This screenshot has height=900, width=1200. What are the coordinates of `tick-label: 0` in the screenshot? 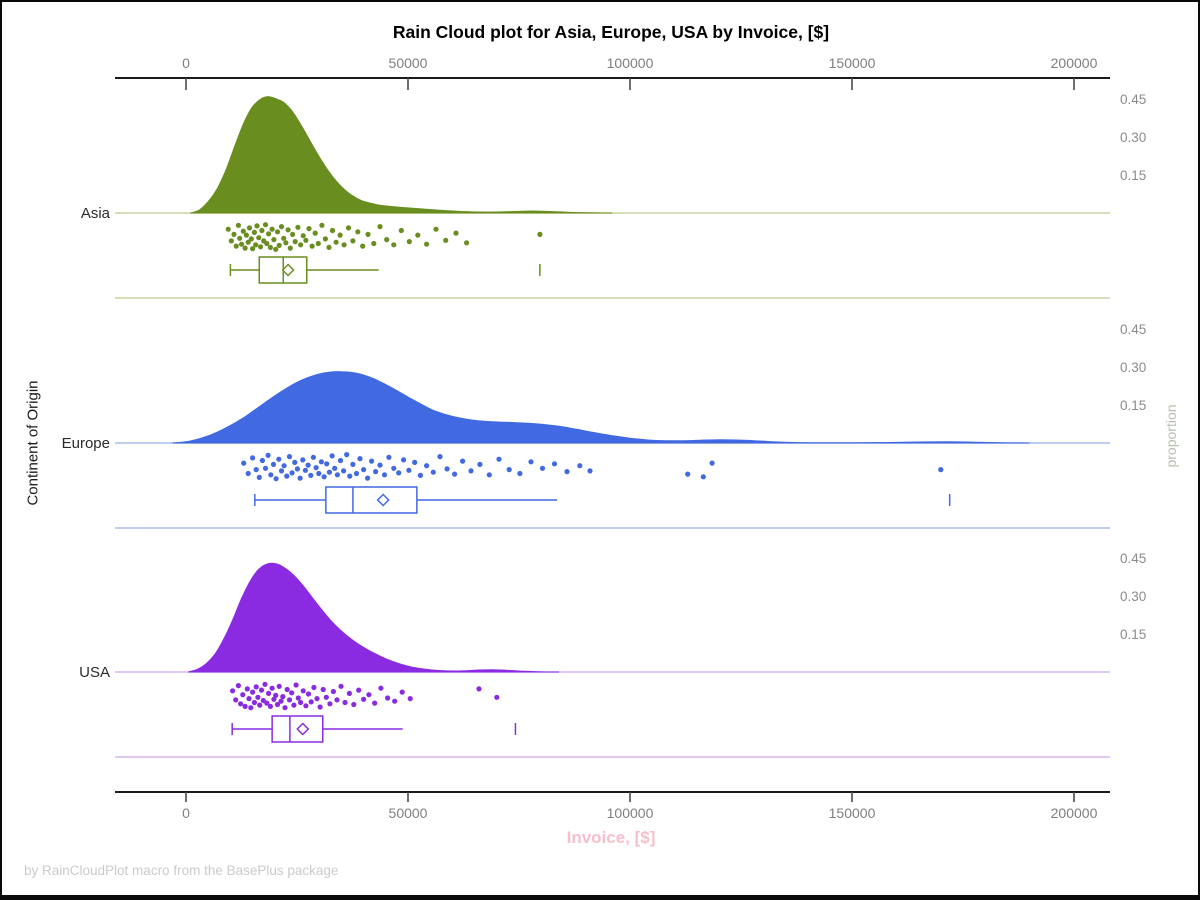 It's located at (186, 63).